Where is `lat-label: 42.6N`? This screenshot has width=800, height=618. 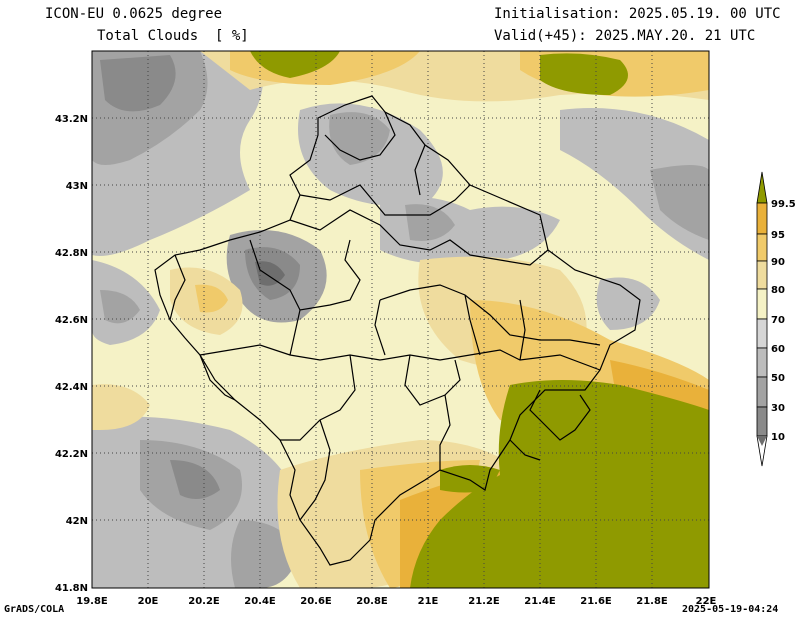
lat-label: 42.6N is located at coordinates (71, 320).